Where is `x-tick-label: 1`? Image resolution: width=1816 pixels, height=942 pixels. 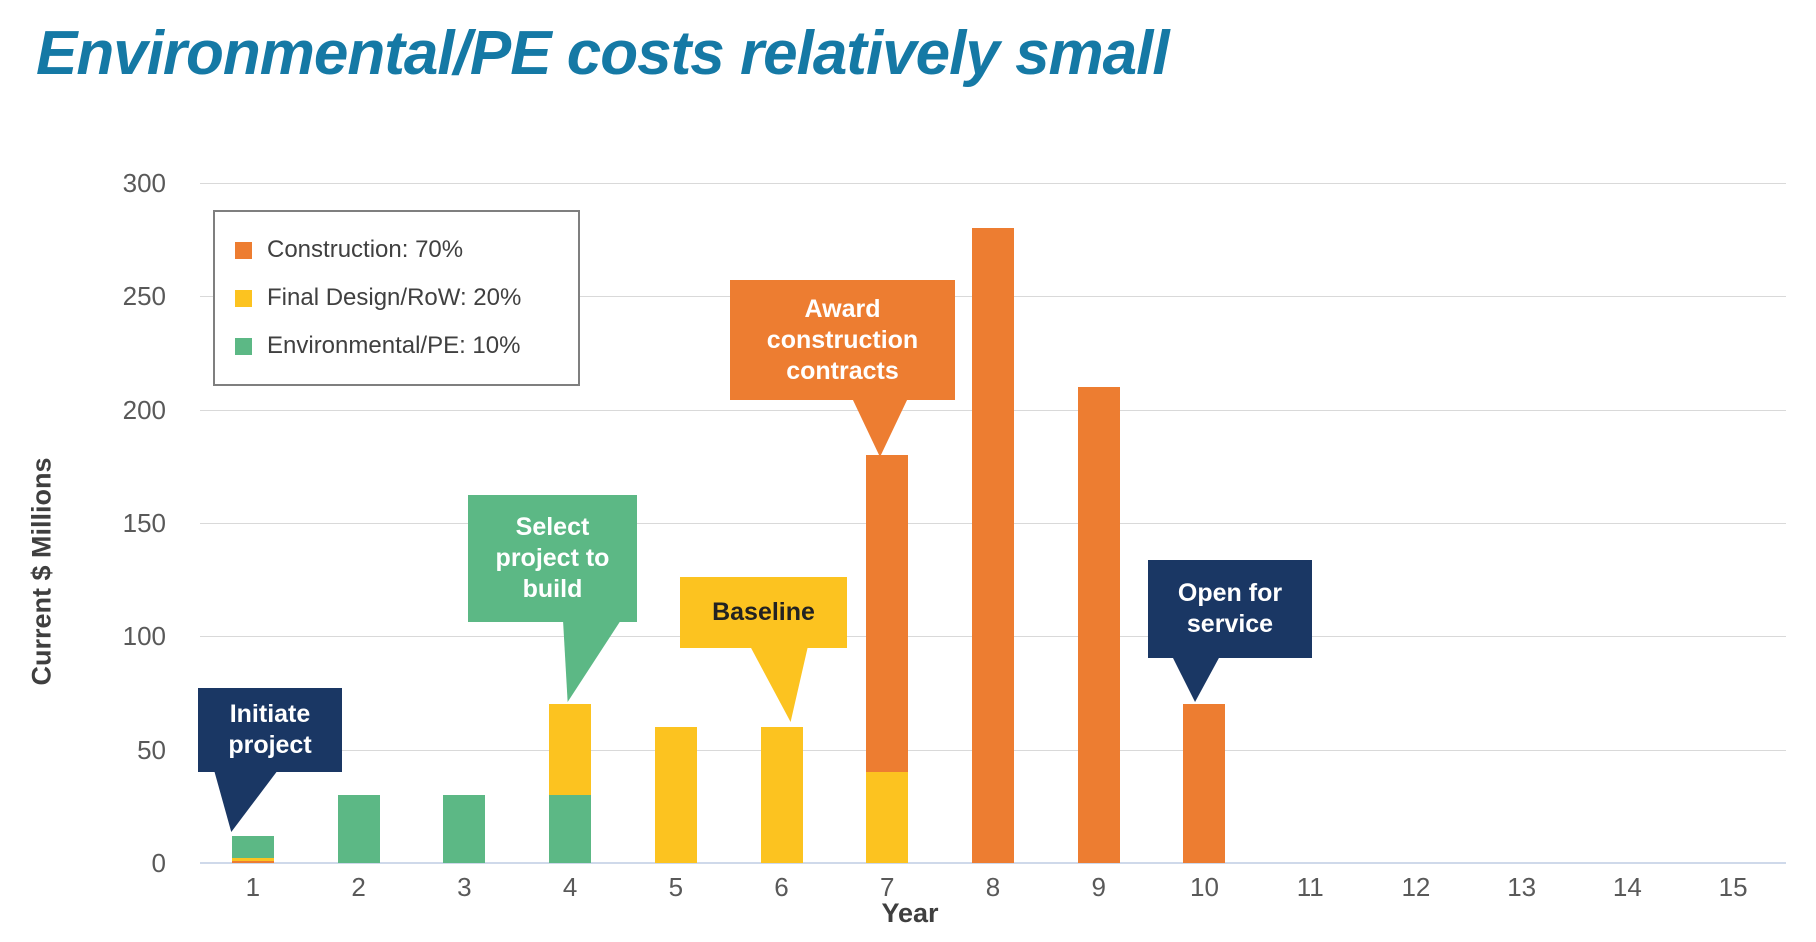
x-tick-label: 1 is located at coordinates (253, 887).